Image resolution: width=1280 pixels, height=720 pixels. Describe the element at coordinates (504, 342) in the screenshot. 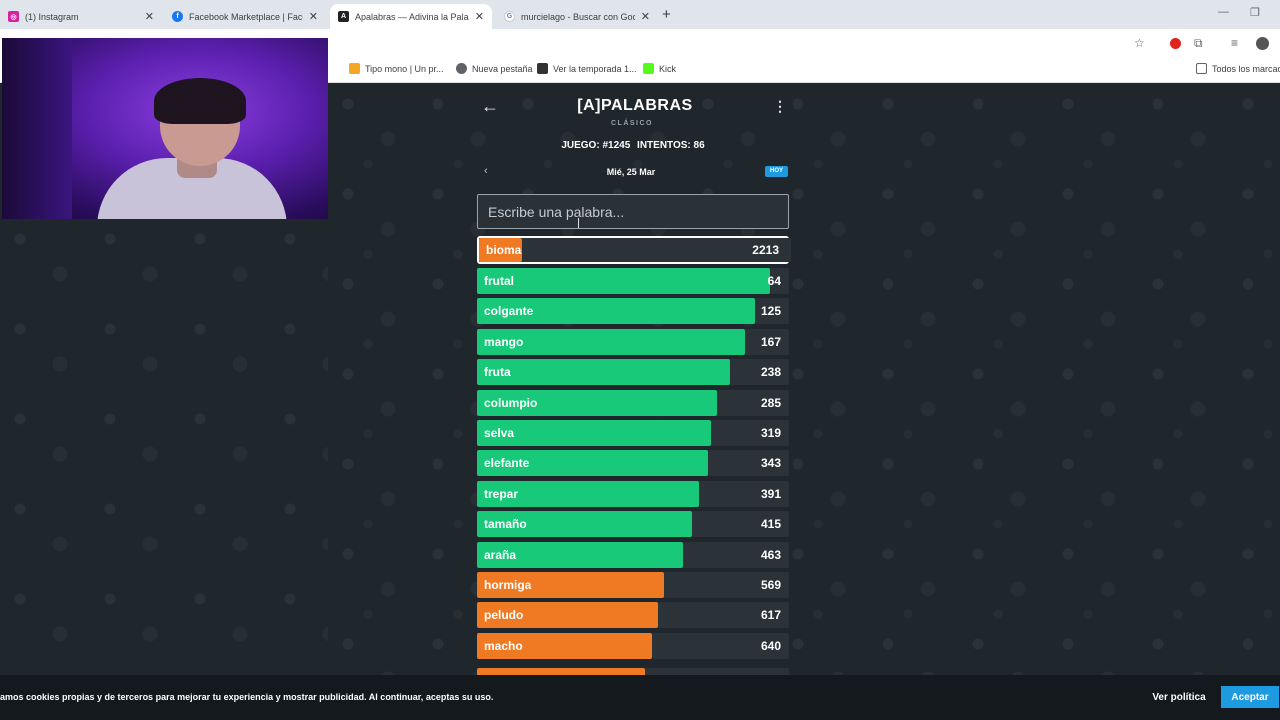

I see `guess-word: mango` at that location.